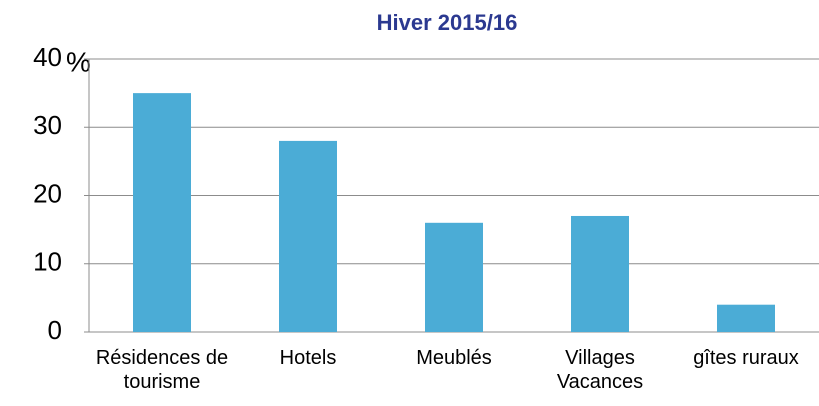 The image size is (819, 406). Describe the element at coordinates (162, 370) in the screenshot. I see `x-tick-label: Résidences de tourisme` at that location.